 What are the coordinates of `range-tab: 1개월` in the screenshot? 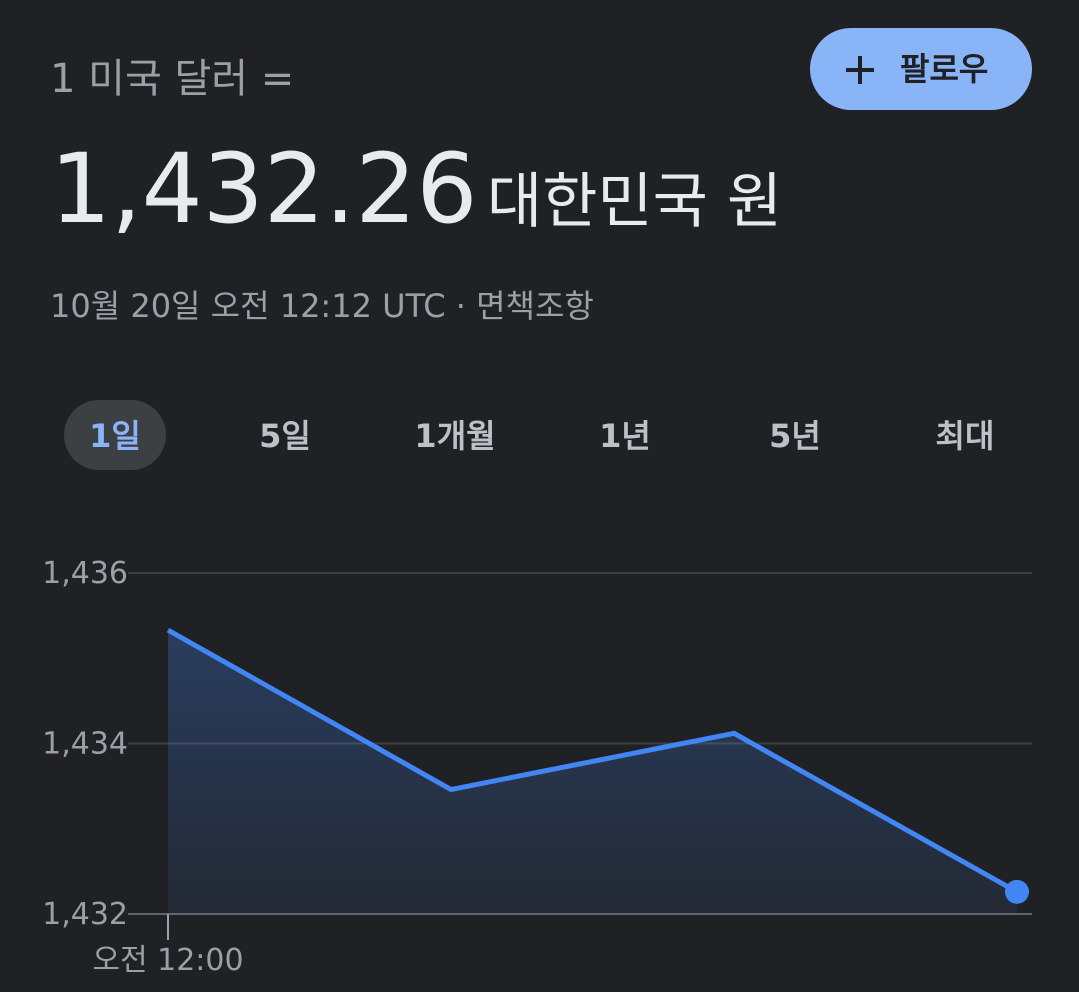 It's located at (454, 436).